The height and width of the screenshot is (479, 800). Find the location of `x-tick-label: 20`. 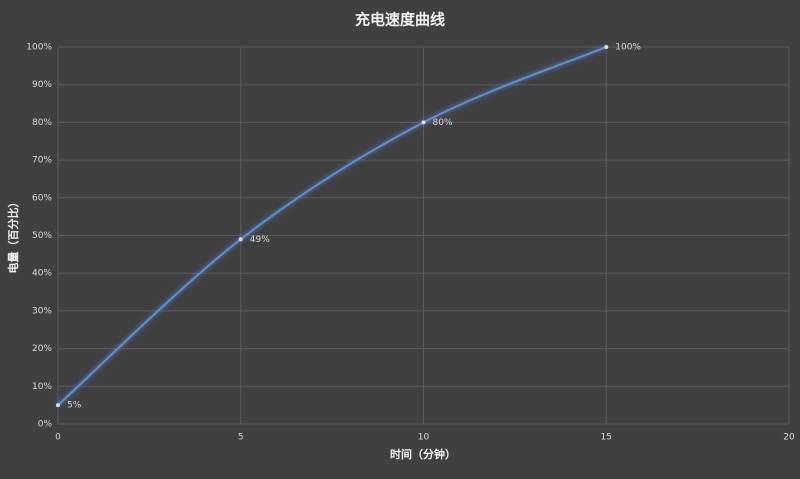

x-tick-label: 20 is located at coordinates (789, 438).